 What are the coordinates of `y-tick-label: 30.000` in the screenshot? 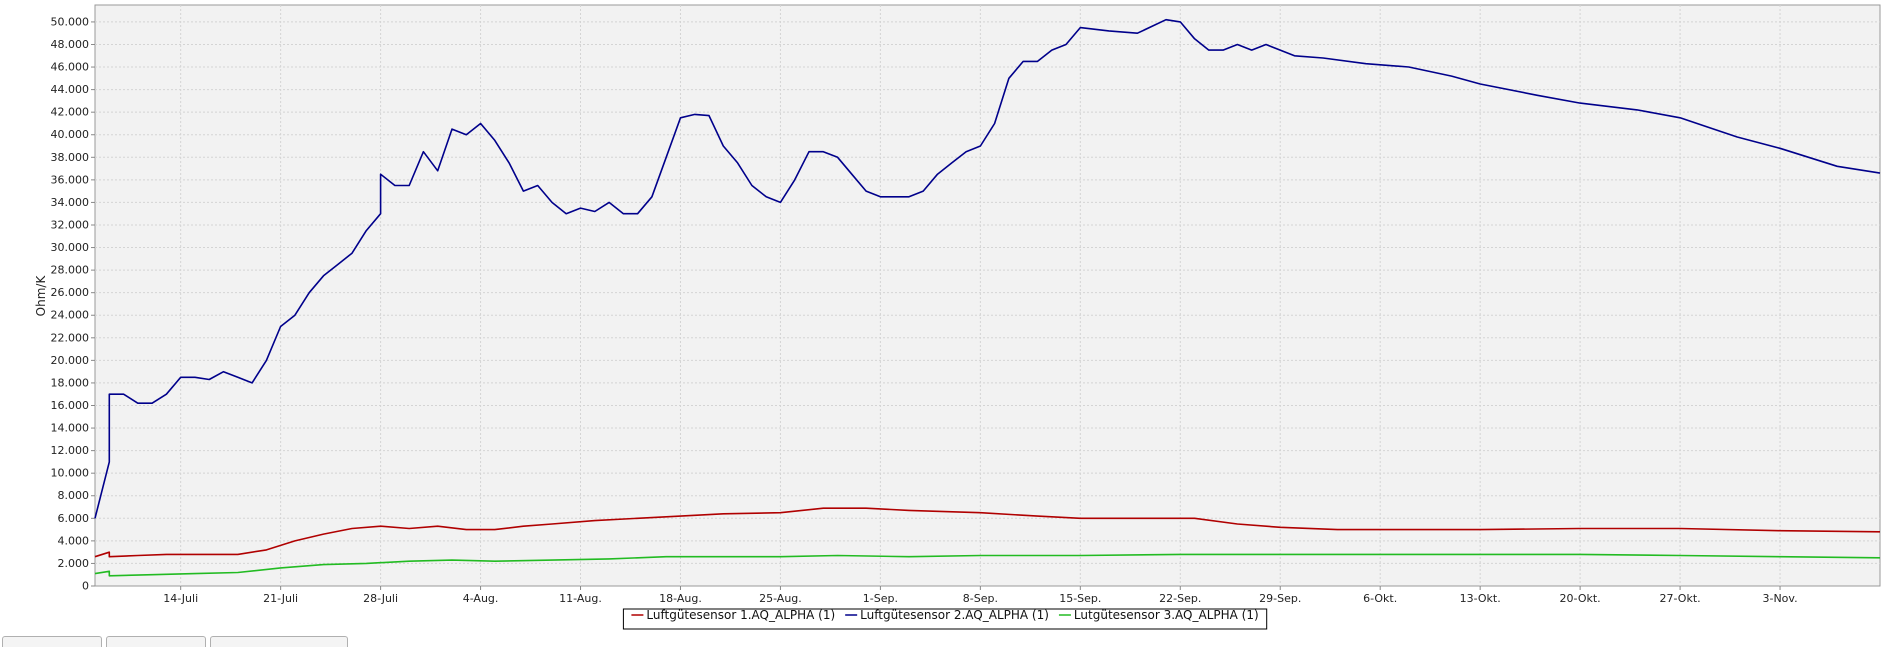 It's located at (70, 247).